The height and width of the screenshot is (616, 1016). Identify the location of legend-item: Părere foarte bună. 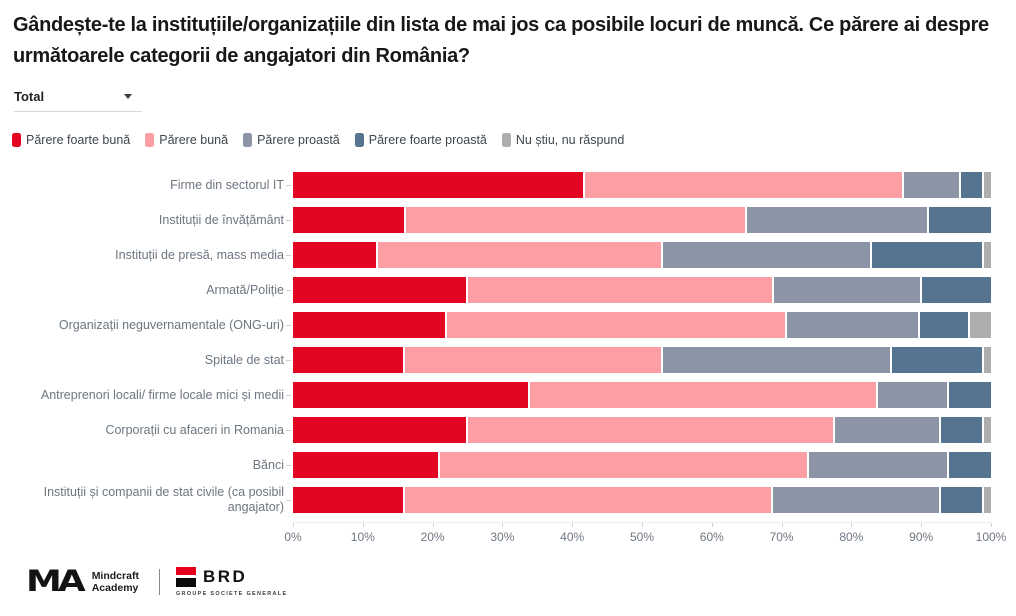
(71, 140).